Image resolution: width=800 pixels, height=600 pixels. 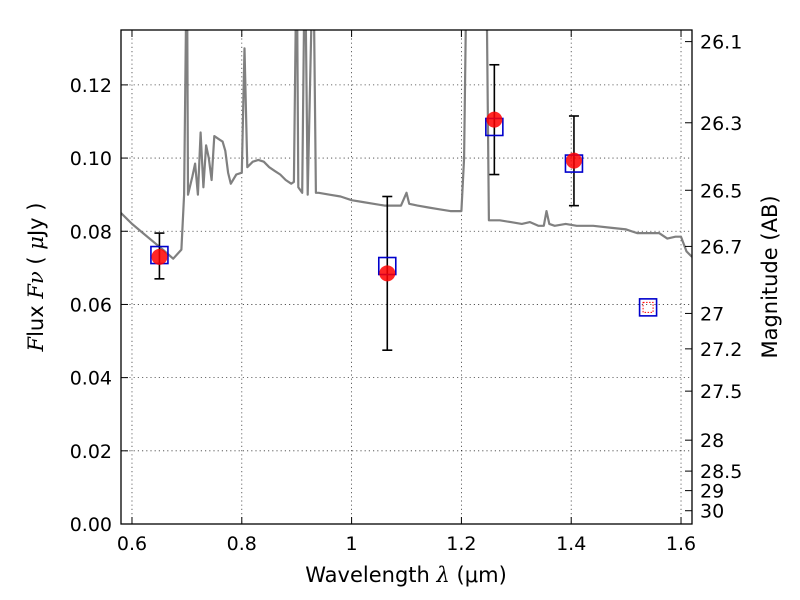 What do you see at coordinates (721, 472) in the screenshot?
I see `mag-tick-label: 28.5` at bounding box center [721, 472].